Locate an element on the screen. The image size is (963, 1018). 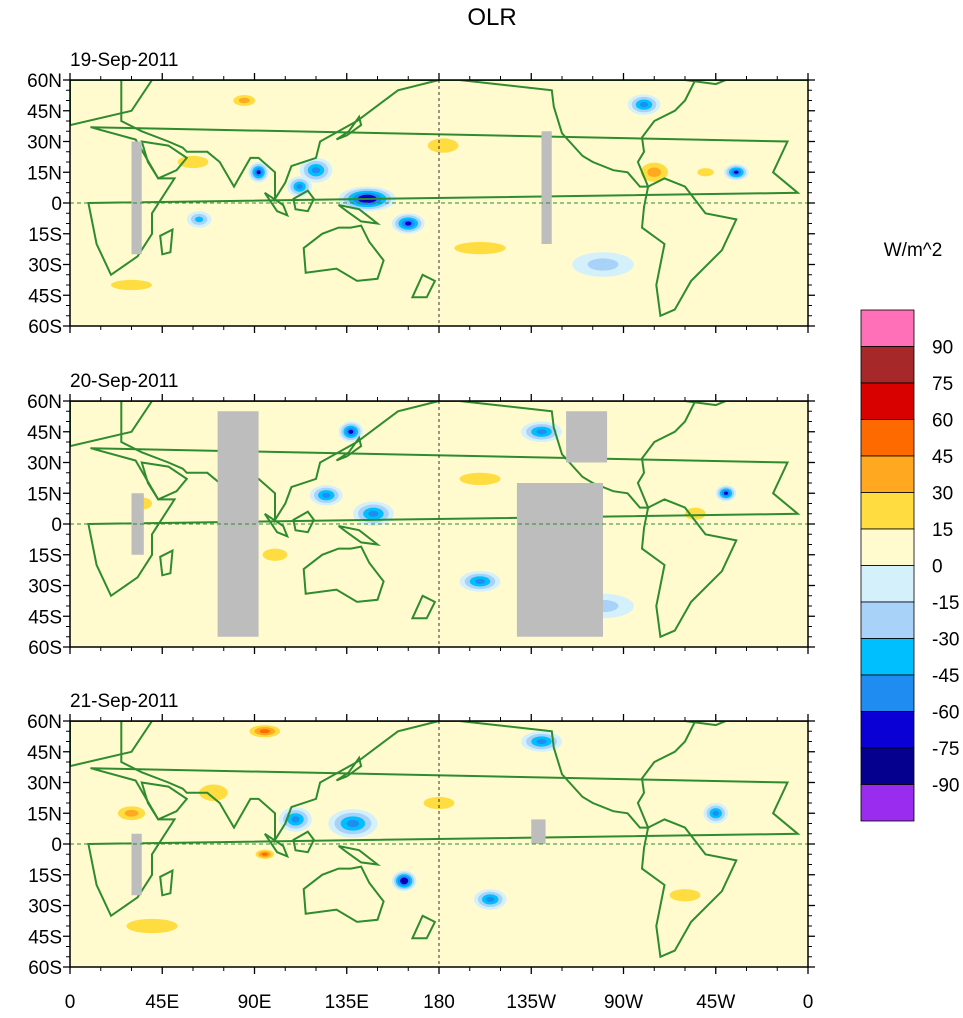
colorbar-tick-label: 45 is located at coordinates (942, 457).